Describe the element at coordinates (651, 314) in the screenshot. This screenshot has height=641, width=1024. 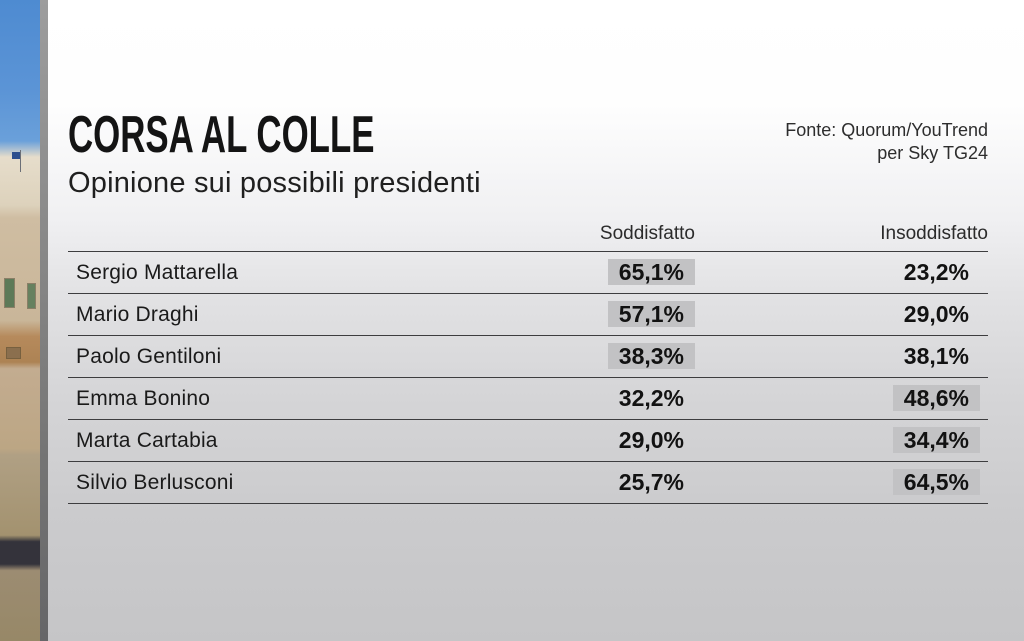
I see `value-pill: 57,1%` at that location.